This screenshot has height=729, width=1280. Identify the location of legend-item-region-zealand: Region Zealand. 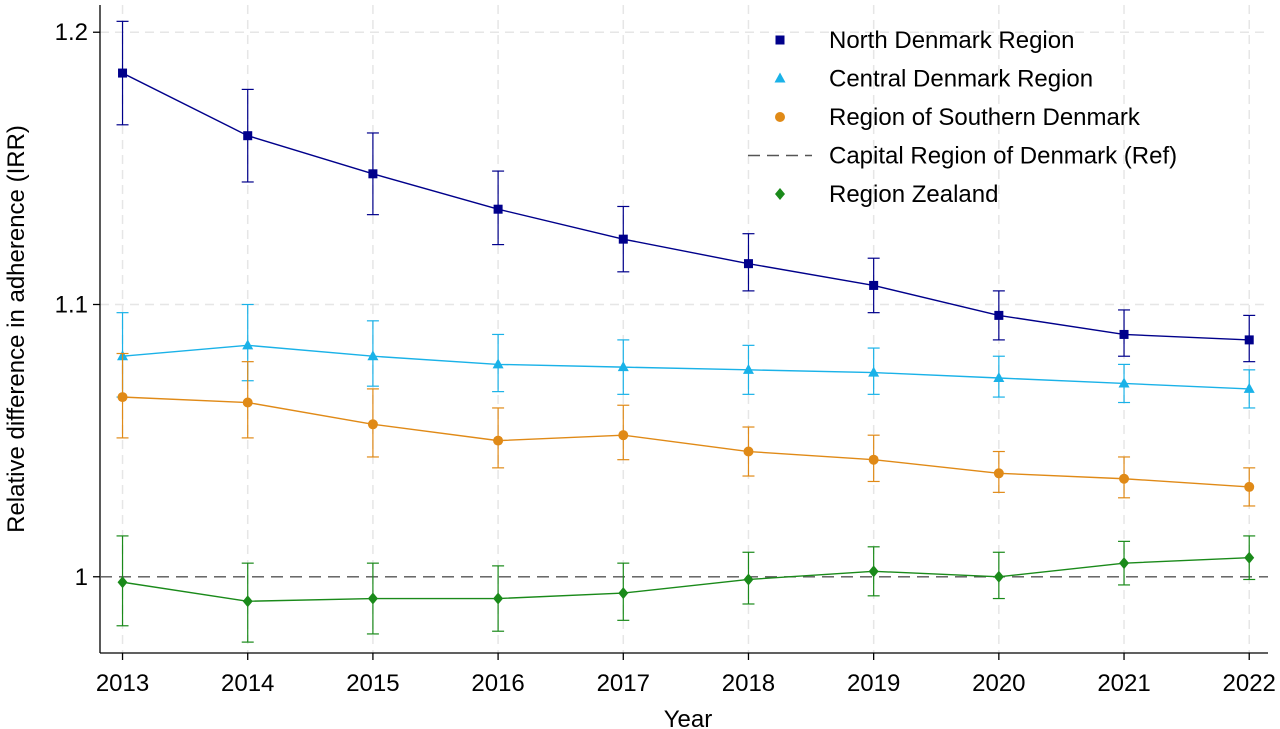
(886, 194).